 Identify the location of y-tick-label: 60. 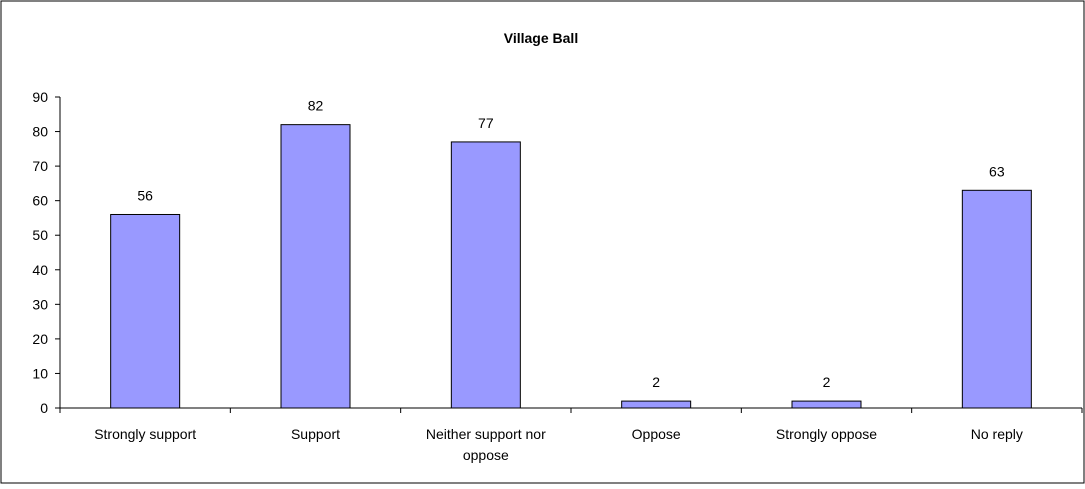
(40, 201).